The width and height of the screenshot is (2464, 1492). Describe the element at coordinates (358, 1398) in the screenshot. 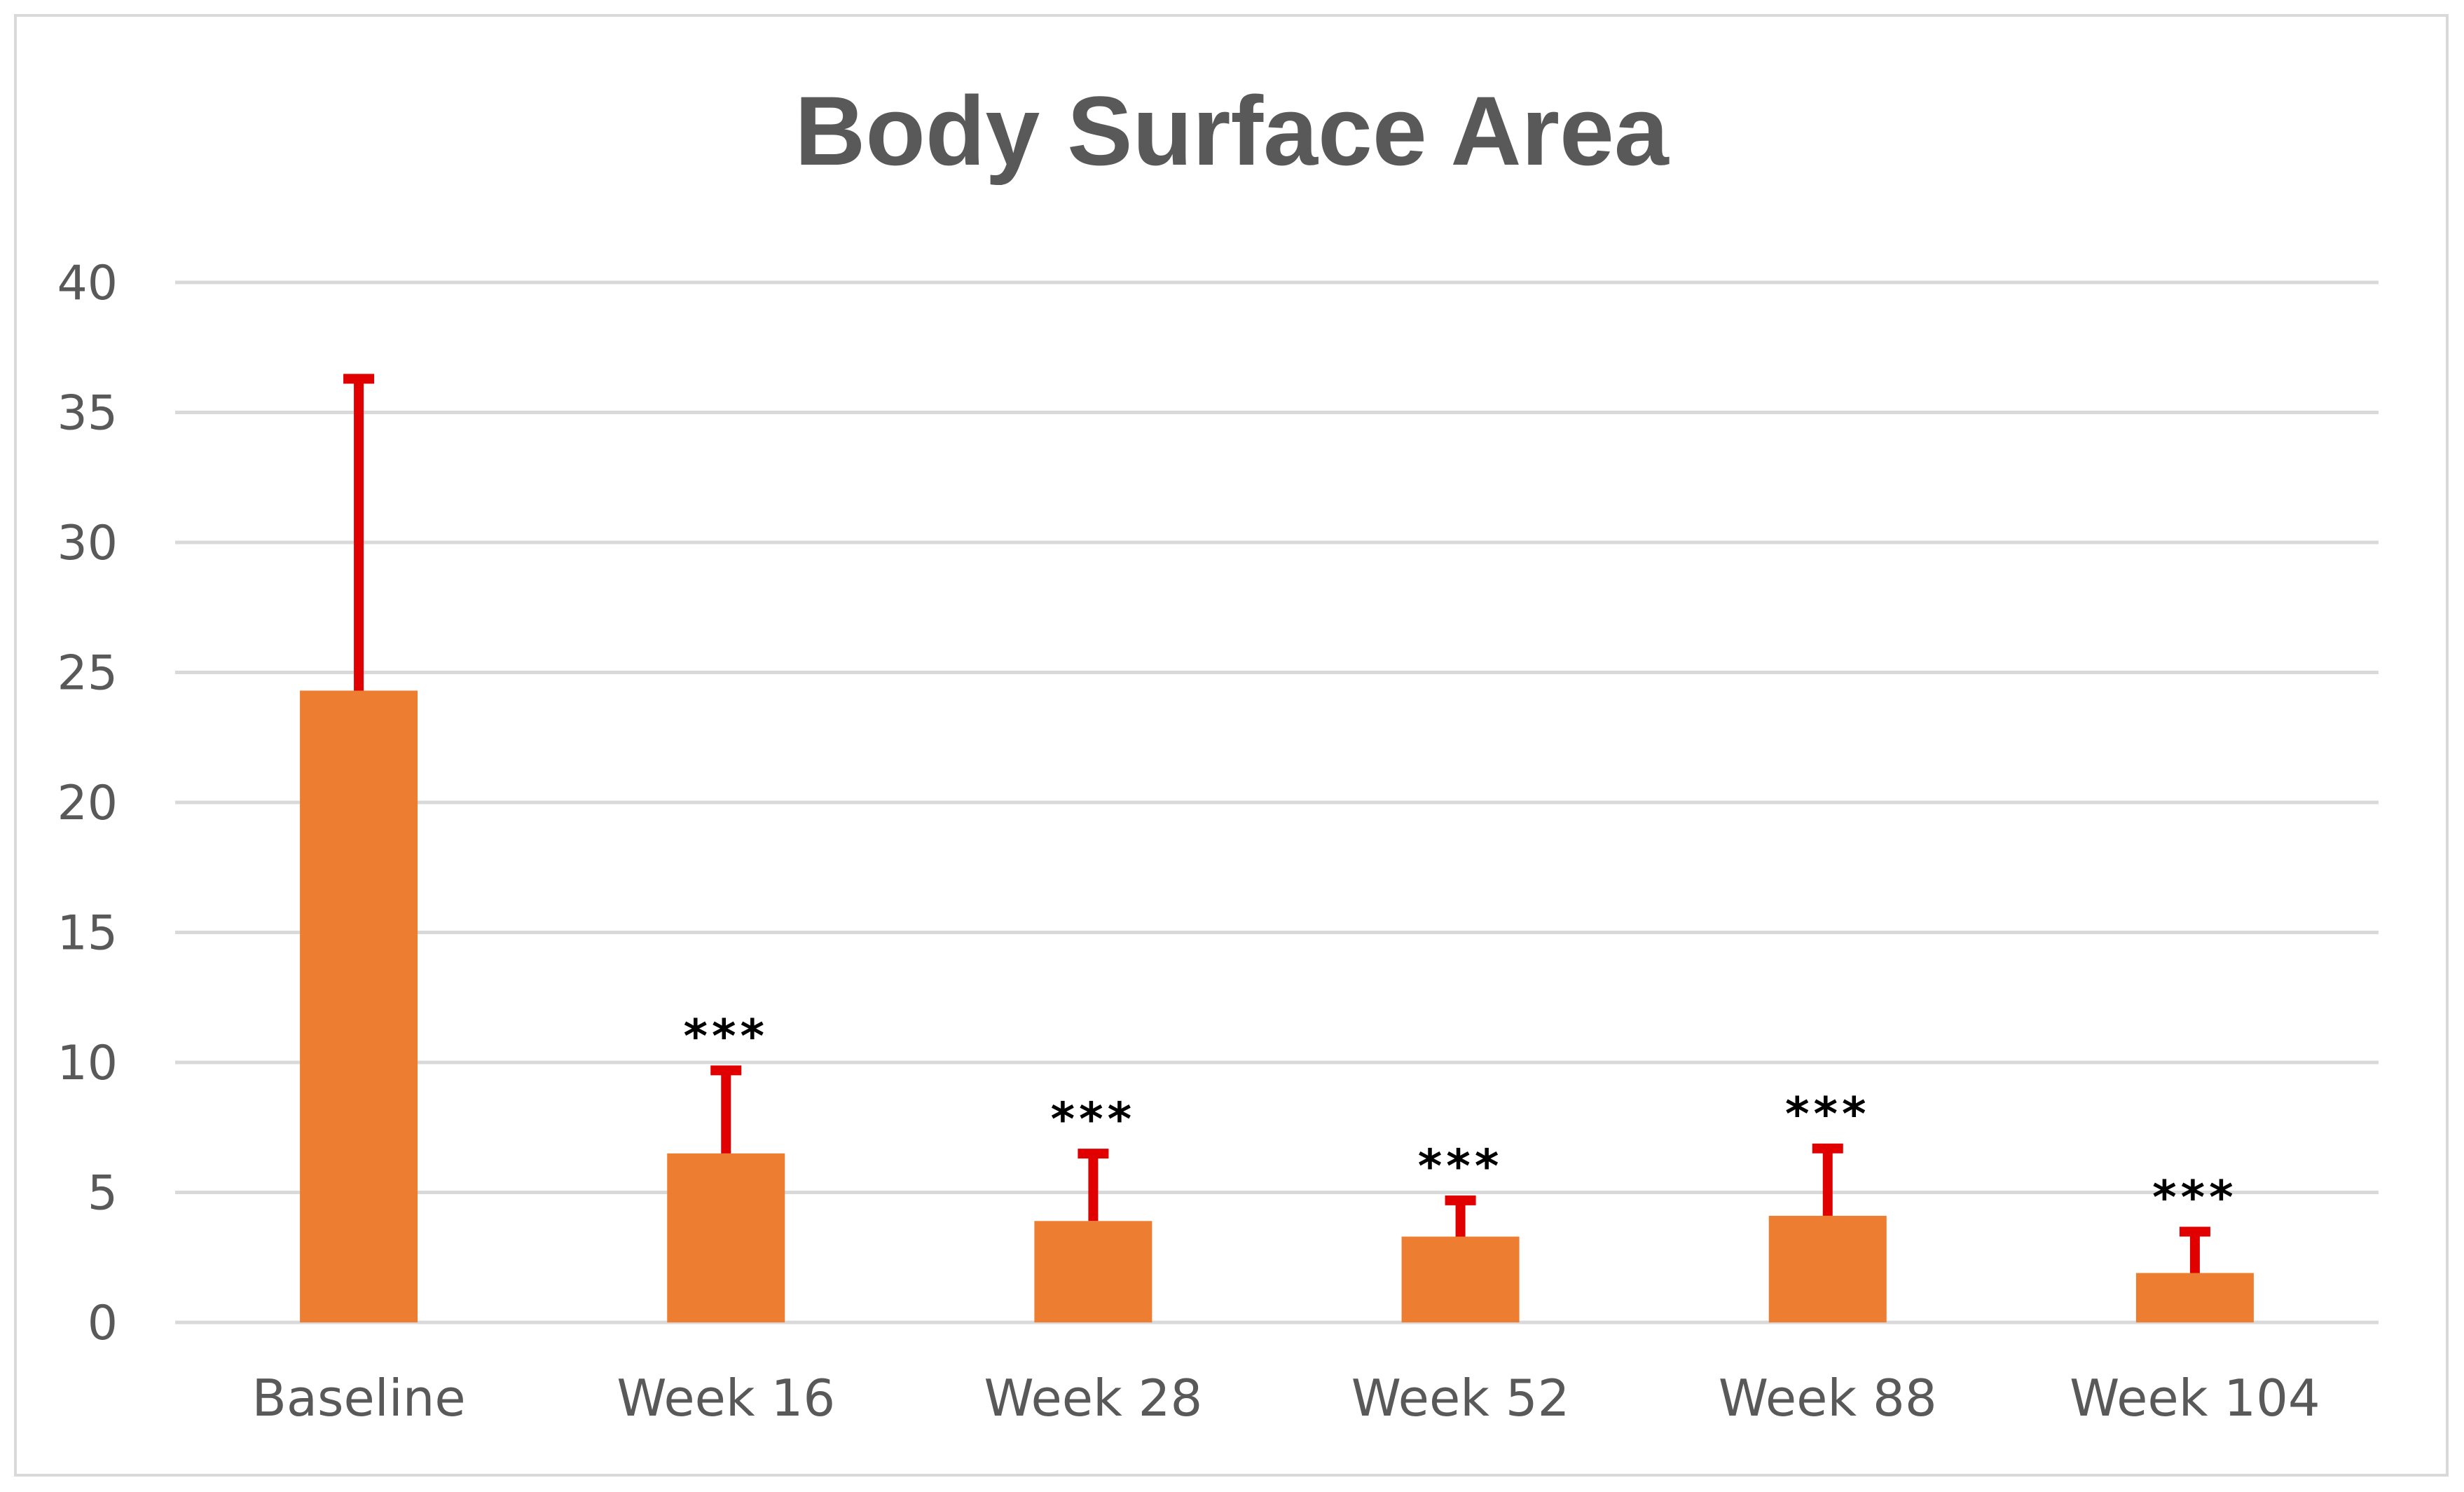

I see `x-category-label: Baseline` at that location.